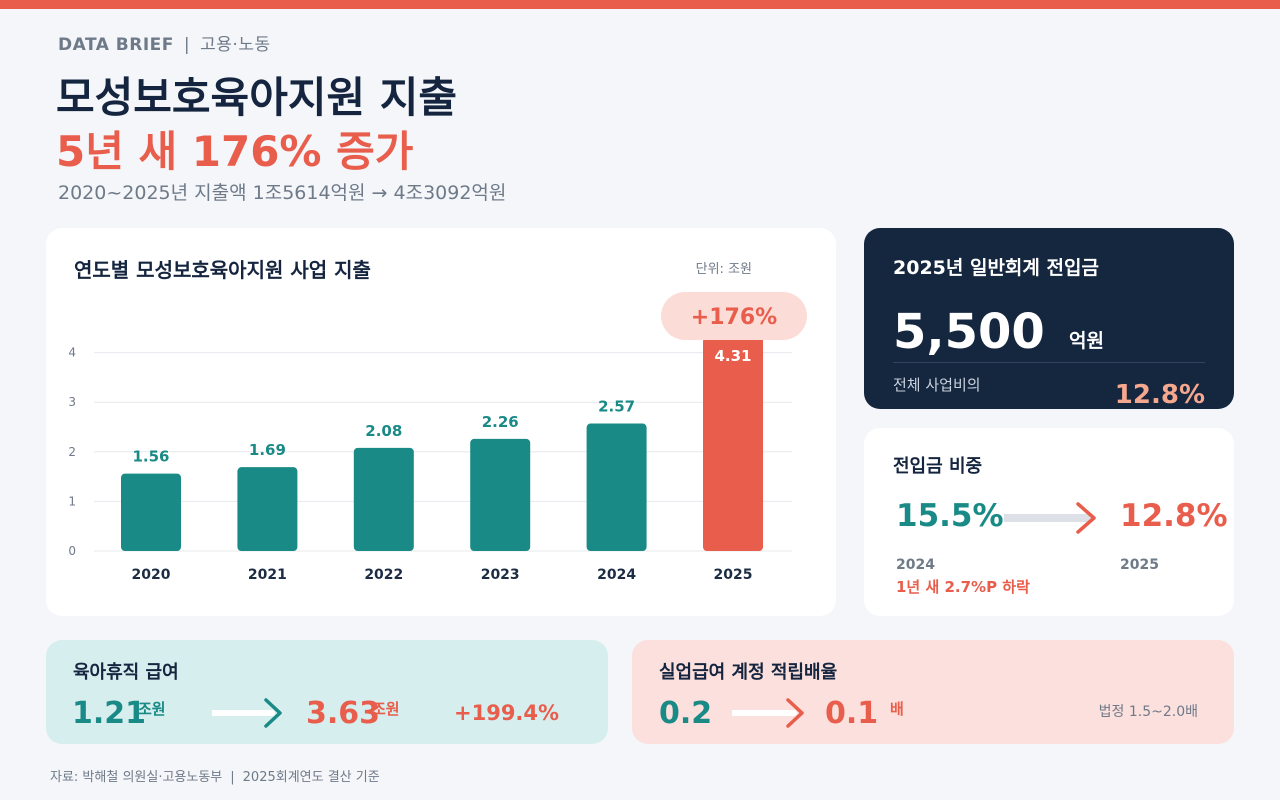 The height and width of the screenshot is (800, 1280). What do you see at coordinates (1159, 395) in the screenshot?
I see `transfer-ratio-value: 12.8%` at bounding box center [1159, 395].